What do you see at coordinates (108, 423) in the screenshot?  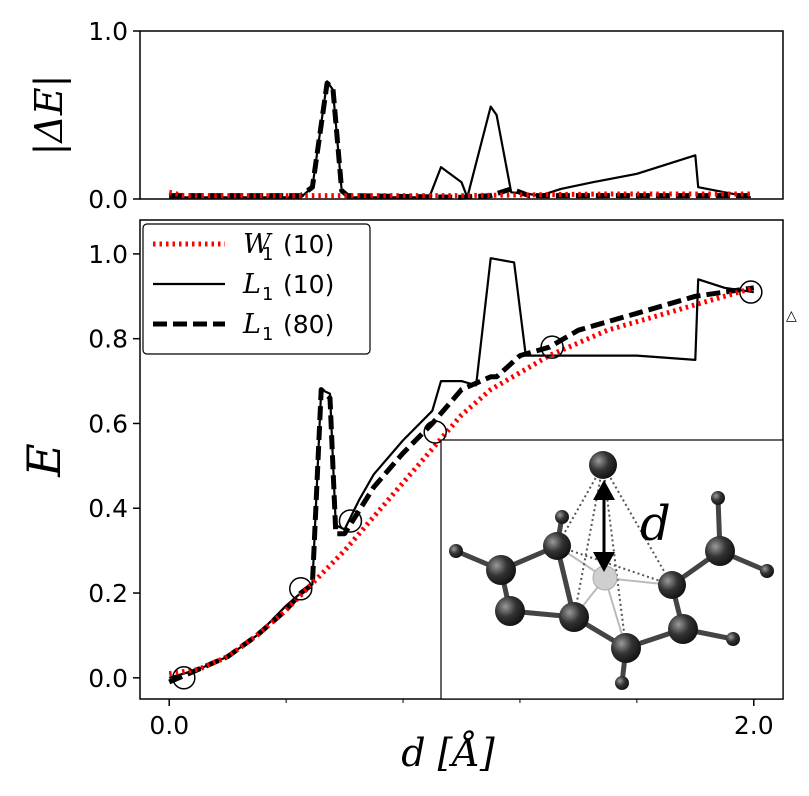 I see `bottom-ytick-label: 0.6` at bounding box center [108, 423].